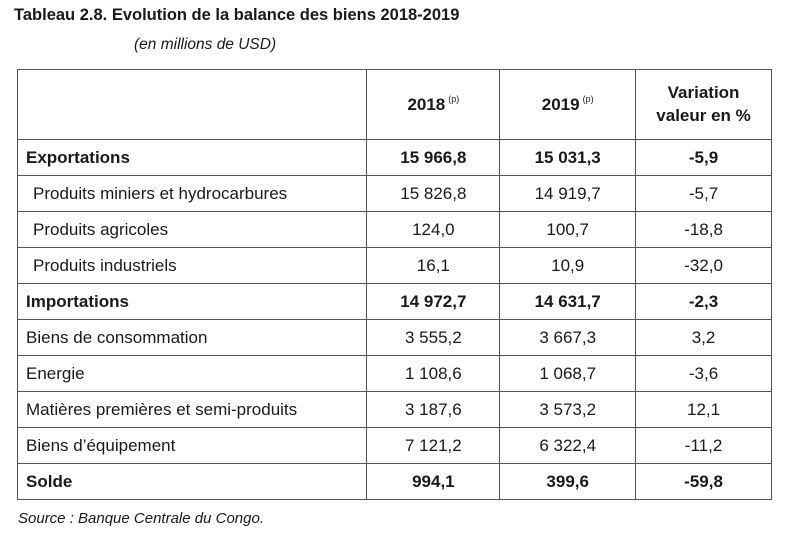  Describe the element at coordinates (703, 92) in the screenshot. I see `header-variation-line1: Variation` at that location.